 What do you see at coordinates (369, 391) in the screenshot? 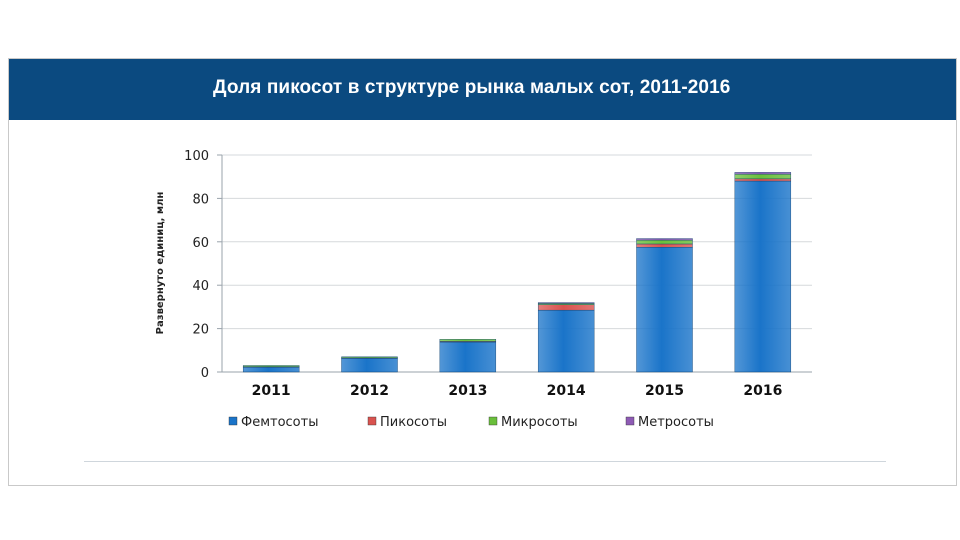
I see `x-tick-label: 2012` at bounding box center [369, 391].